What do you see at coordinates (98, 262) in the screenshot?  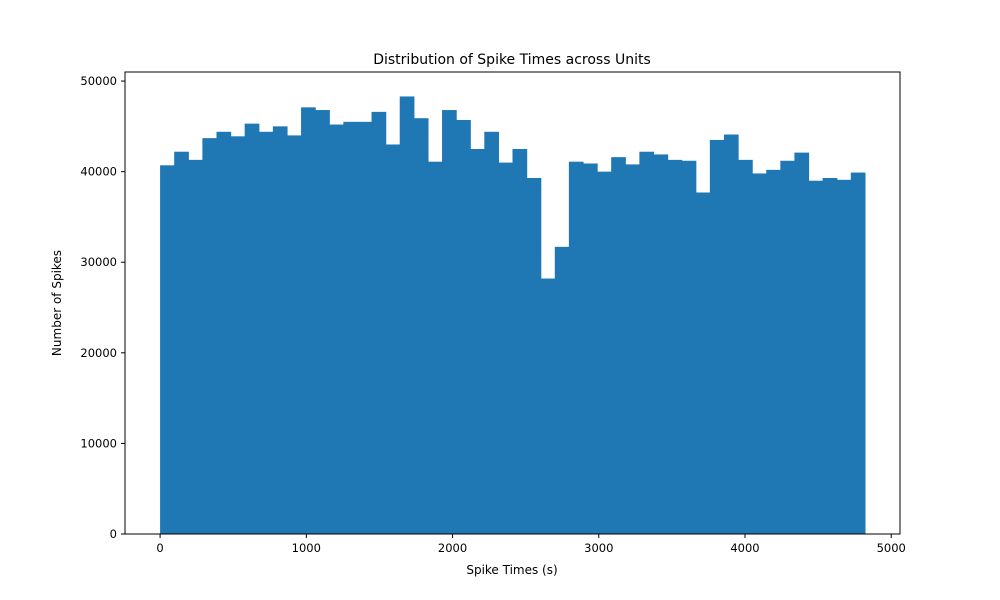 I see `y-tick-label: 30000` at bounding box center [98, 262].